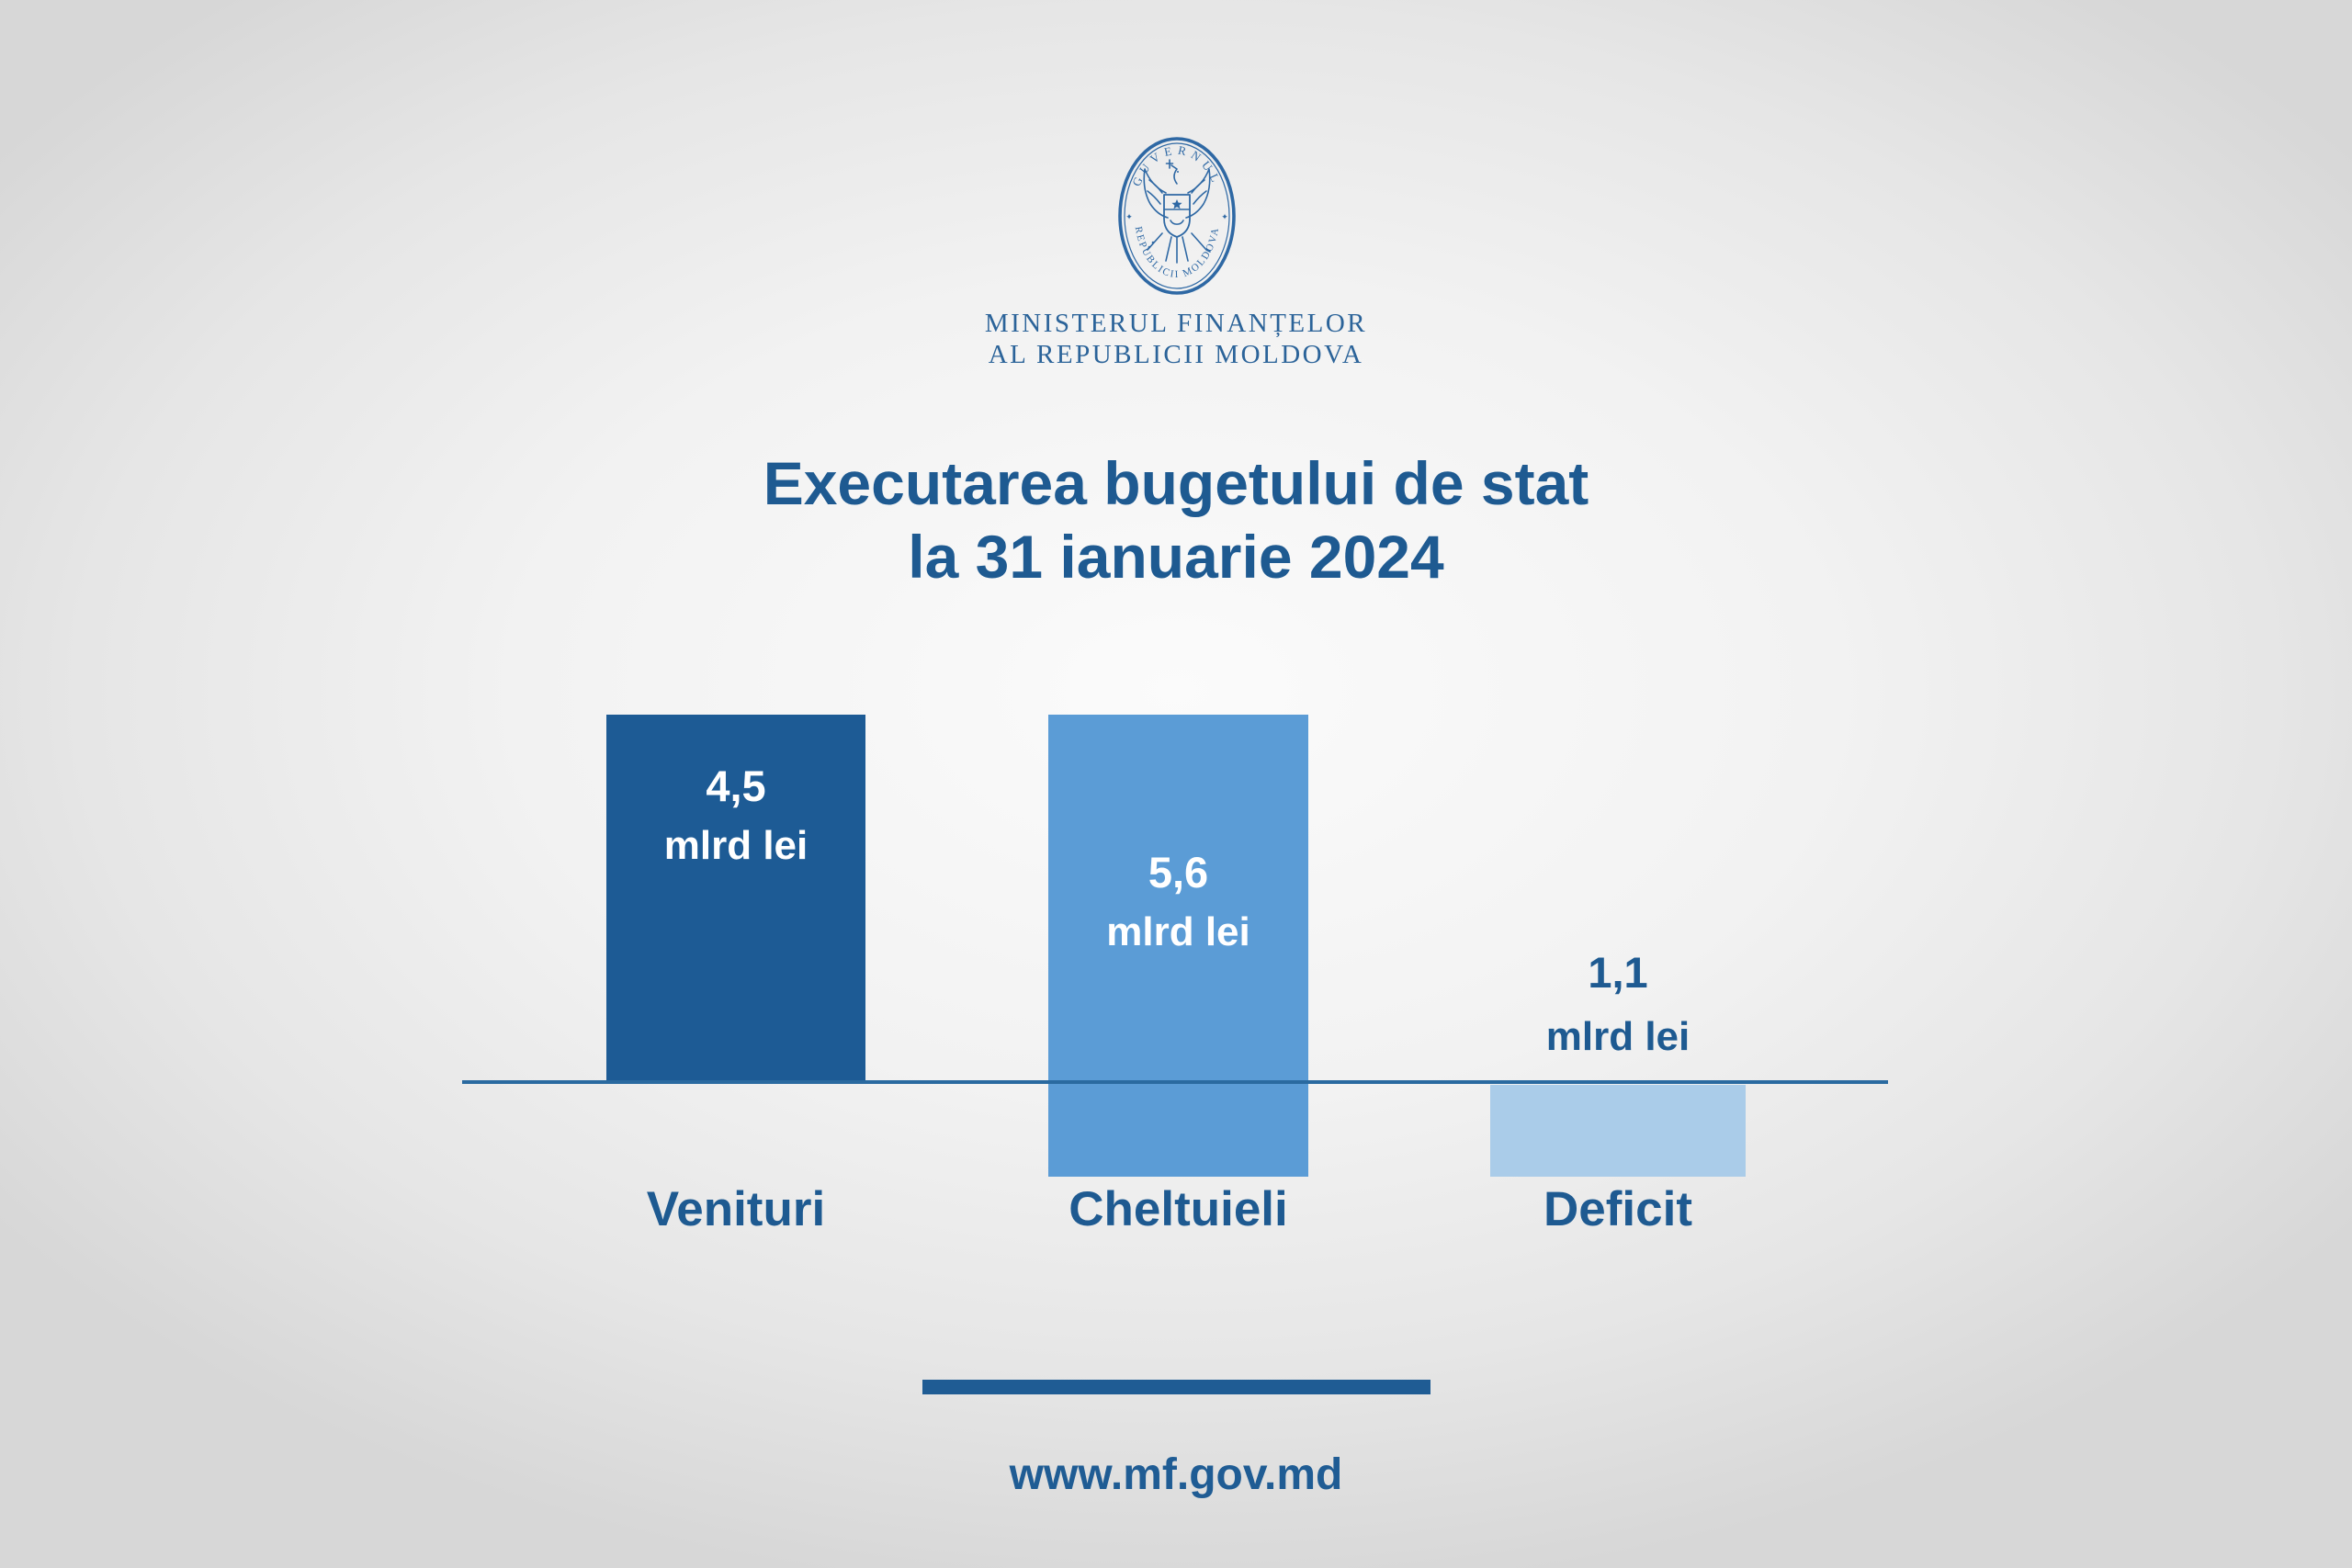  I want to click on seal-outer-ring, so click(1177, 216).